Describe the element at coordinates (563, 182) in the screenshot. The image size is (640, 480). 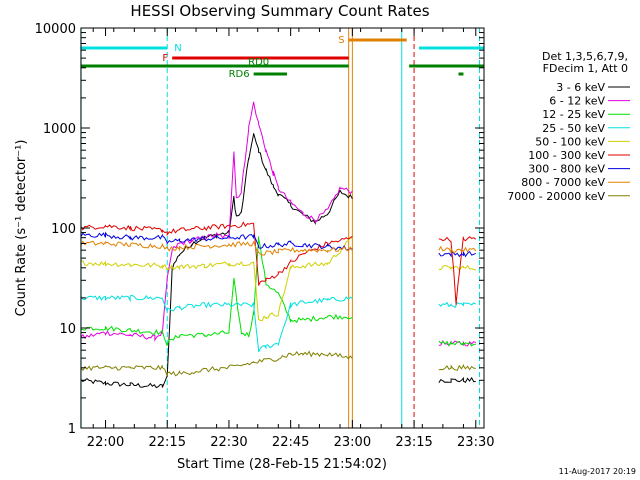
I see `legend-entry-label: 800 - 7000 keV` at that location.